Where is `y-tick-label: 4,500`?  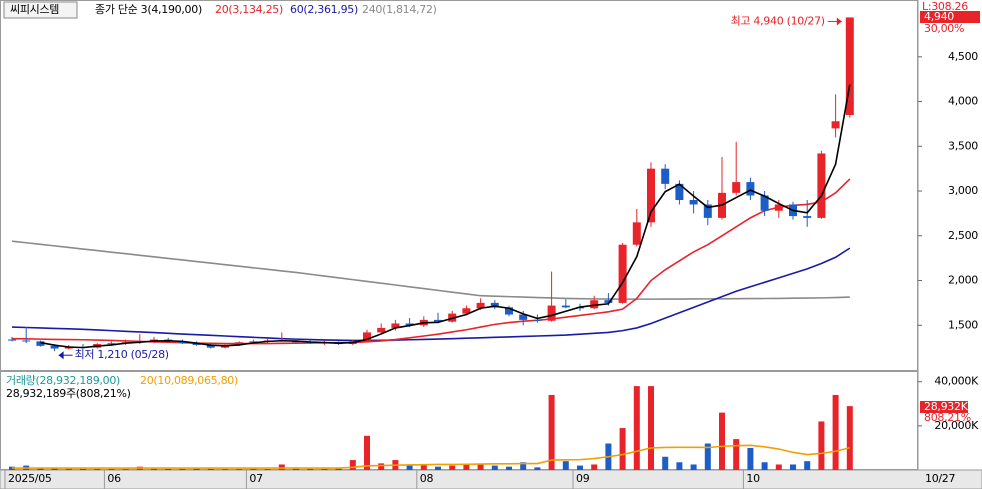
y-tick-label: 4,500 is located at coordinates (963, 56).